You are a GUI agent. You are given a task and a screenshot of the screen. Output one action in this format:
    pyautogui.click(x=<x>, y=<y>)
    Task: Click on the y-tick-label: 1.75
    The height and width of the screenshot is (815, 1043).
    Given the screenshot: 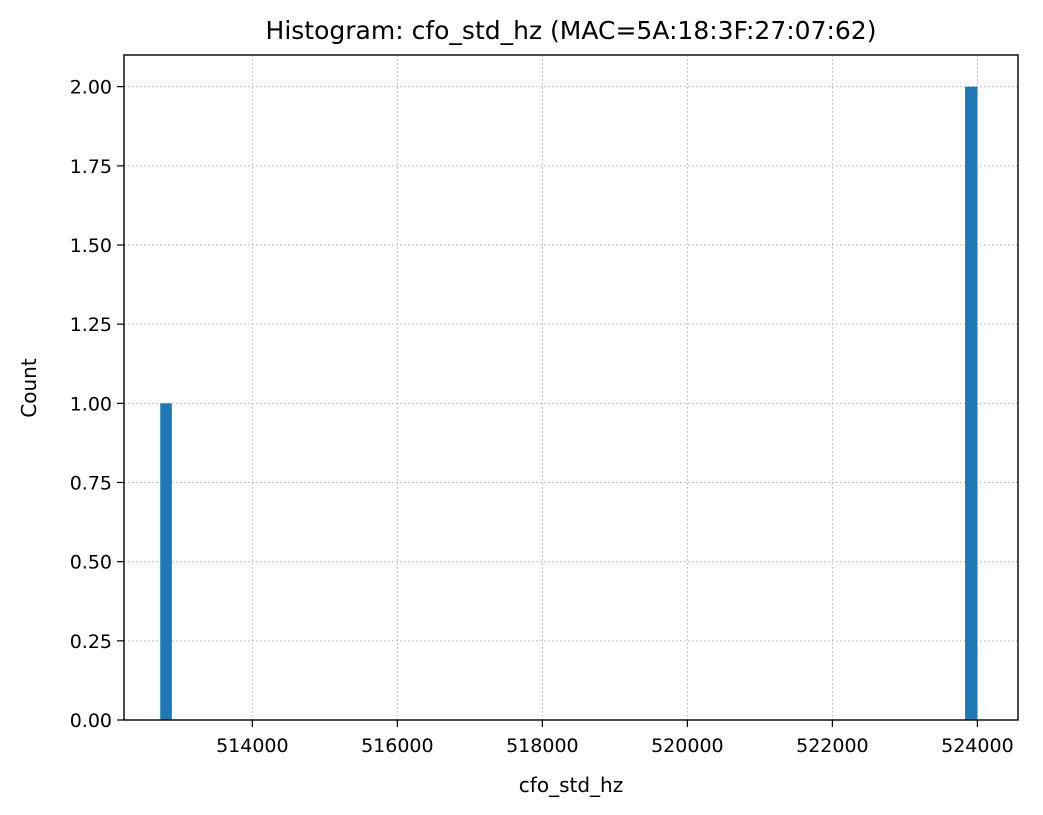 What is the action you would take?
    pyautogui.click(x=91, y=167)
    